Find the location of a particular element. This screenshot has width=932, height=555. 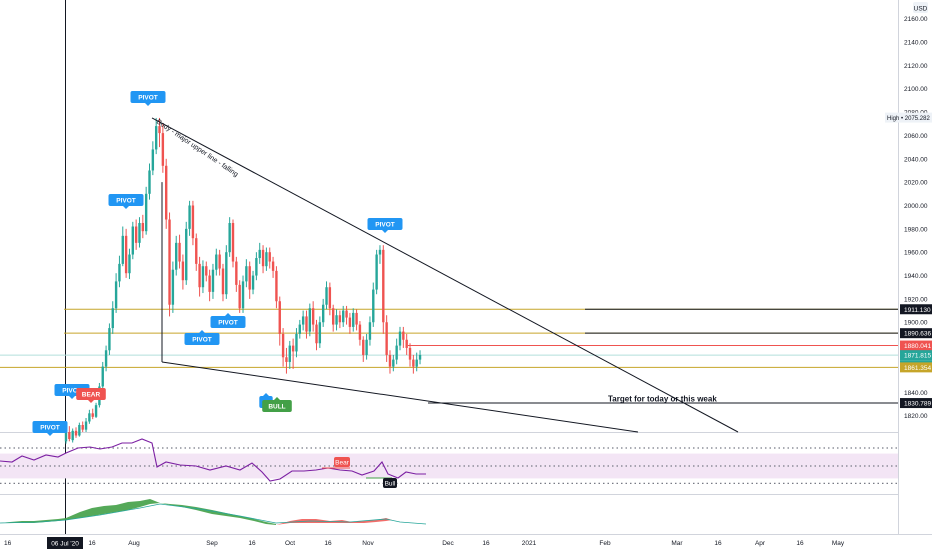

macd-line is located at coordinates (213, 514).